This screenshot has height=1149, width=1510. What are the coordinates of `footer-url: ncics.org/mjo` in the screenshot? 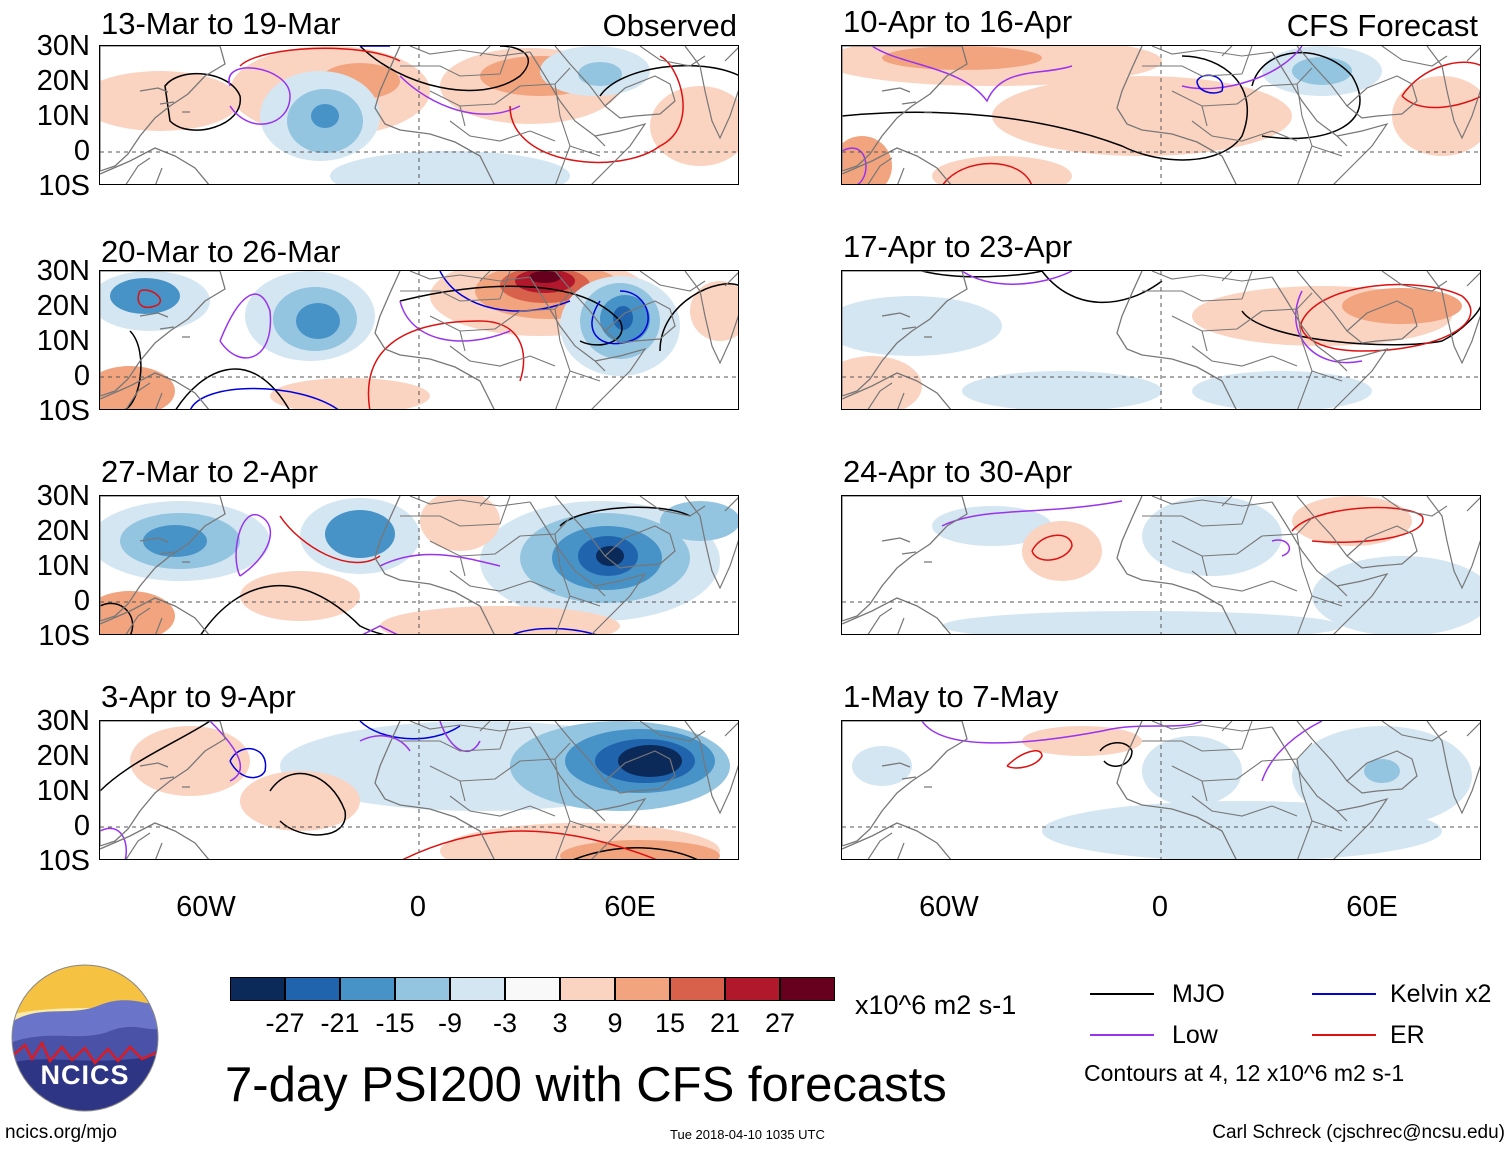 It's located at (61, 1132).